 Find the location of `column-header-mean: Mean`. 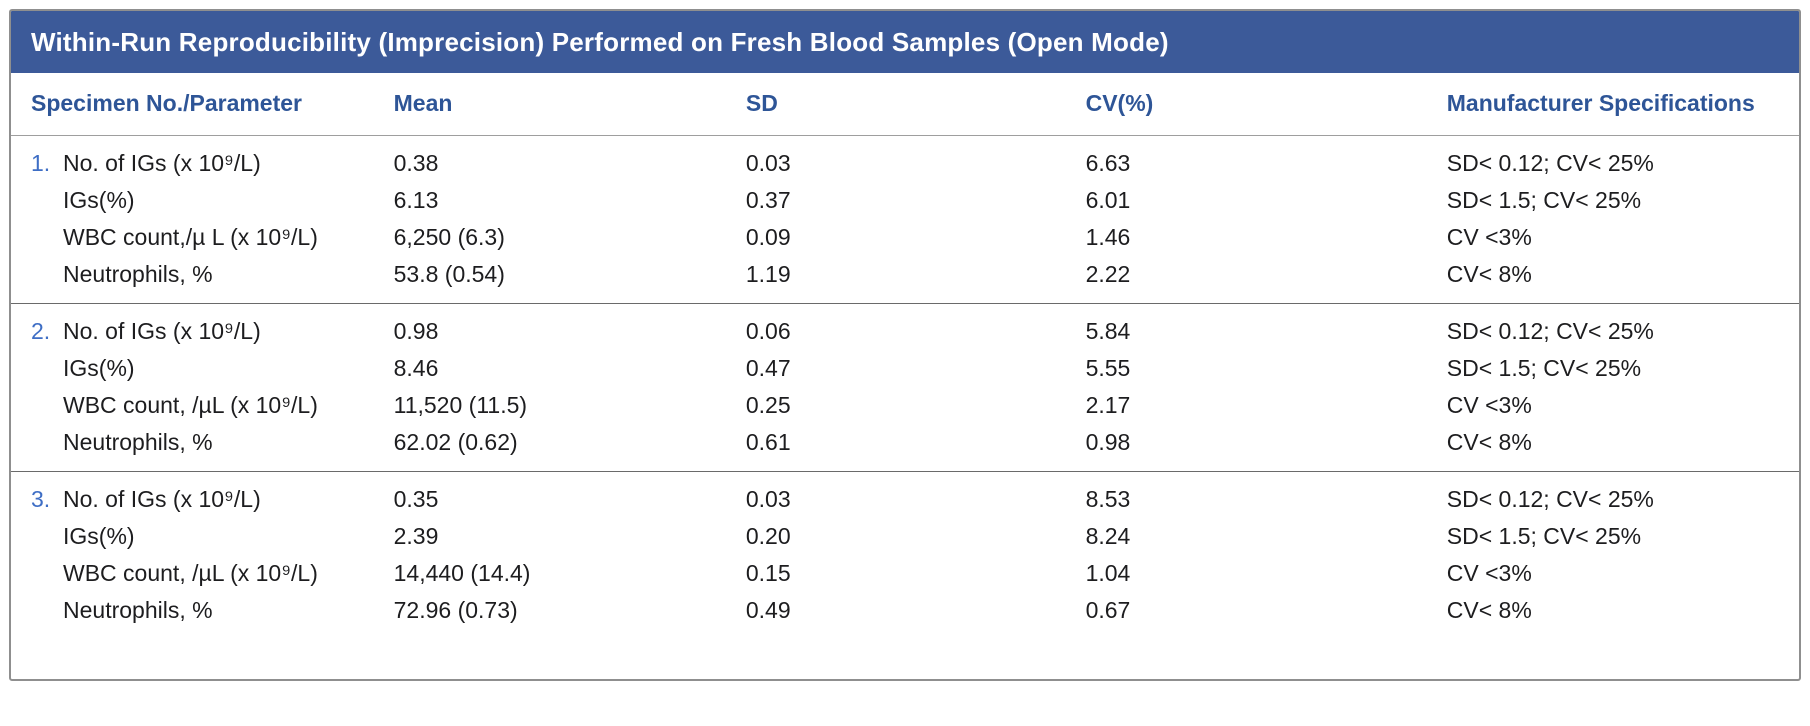

column-header-mean: Mean is located at coordinates (569, 104).